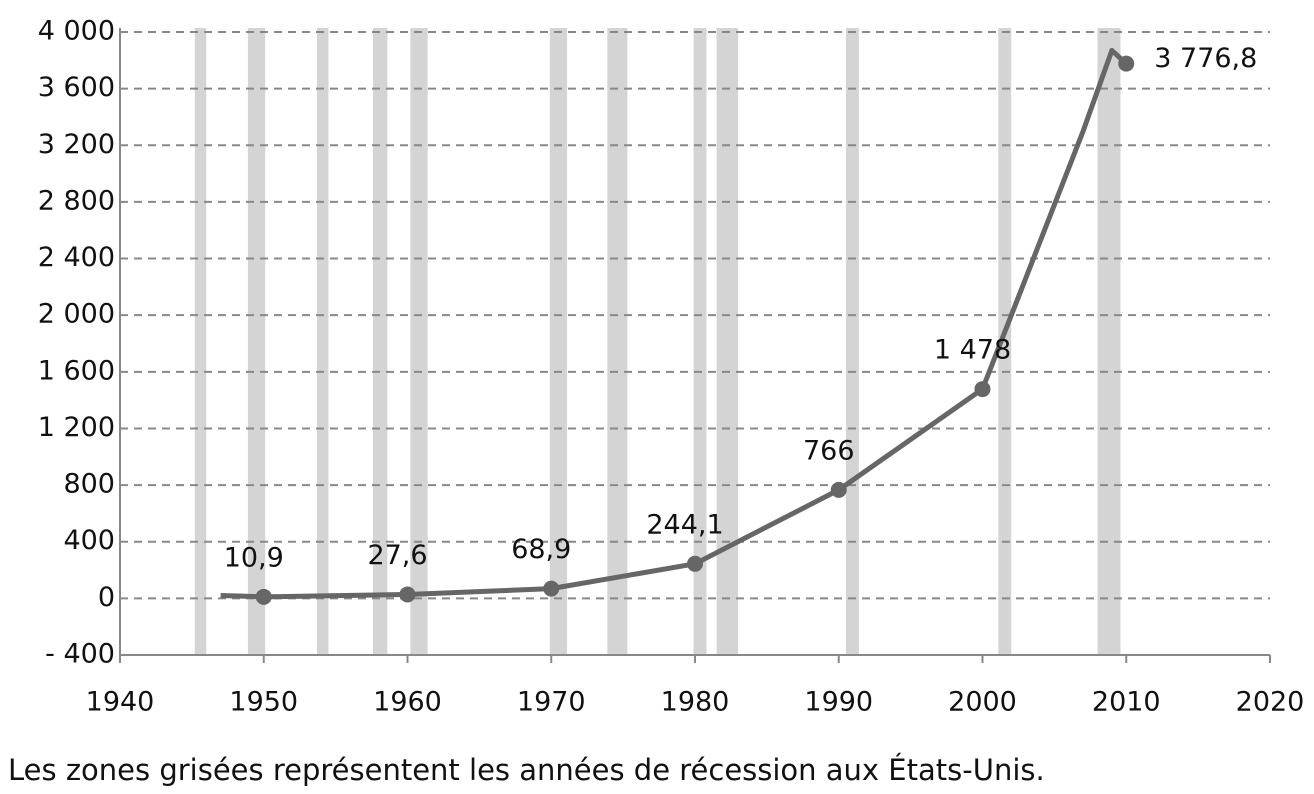  Describe the element at coordinates (541, 549) in the screenshot. I see `data-label: 68,9` at that location.